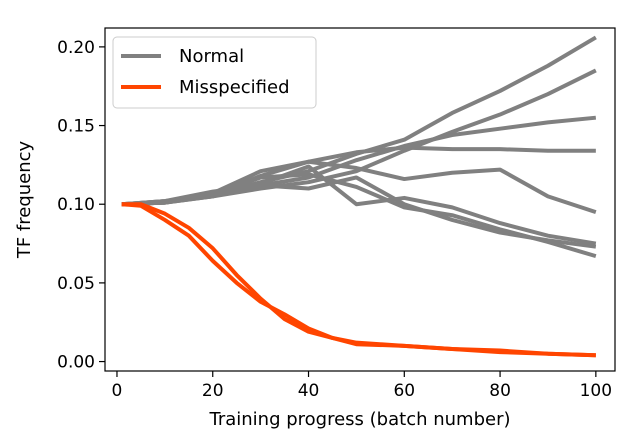 This screenshot has height=445, width=638. I want to click on y-tick-label: 0.00, so click(76, 363).